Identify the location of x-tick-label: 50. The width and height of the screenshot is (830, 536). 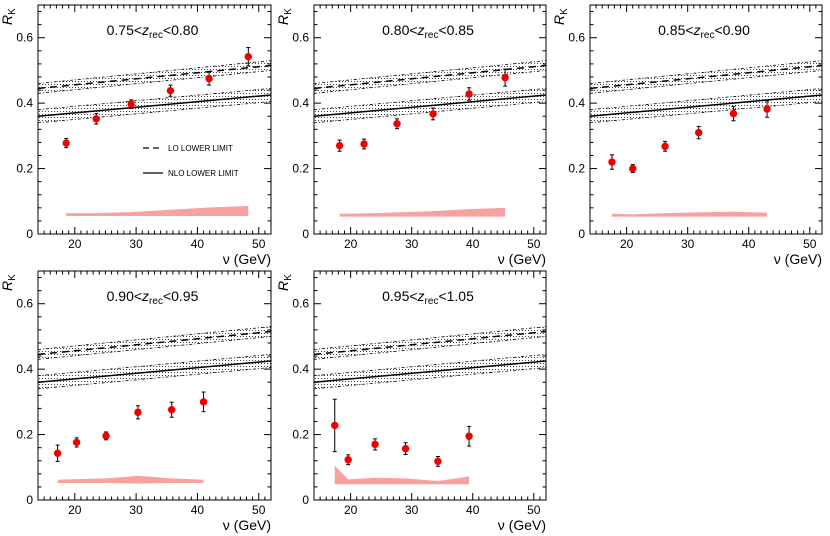
(259, 244).